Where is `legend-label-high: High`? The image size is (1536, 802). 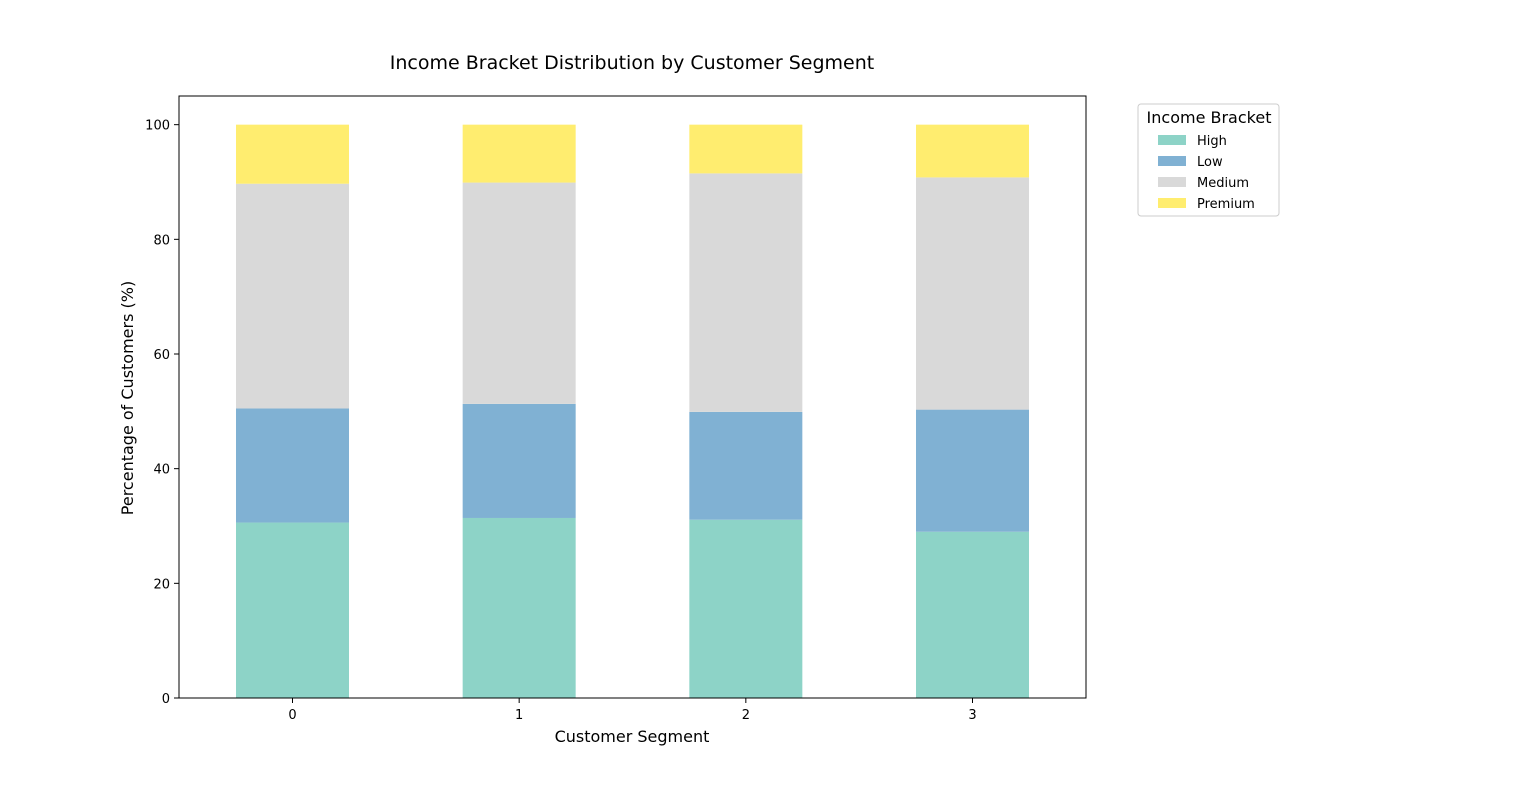 legend-label-high: High is located at coordinates (1212, 141).